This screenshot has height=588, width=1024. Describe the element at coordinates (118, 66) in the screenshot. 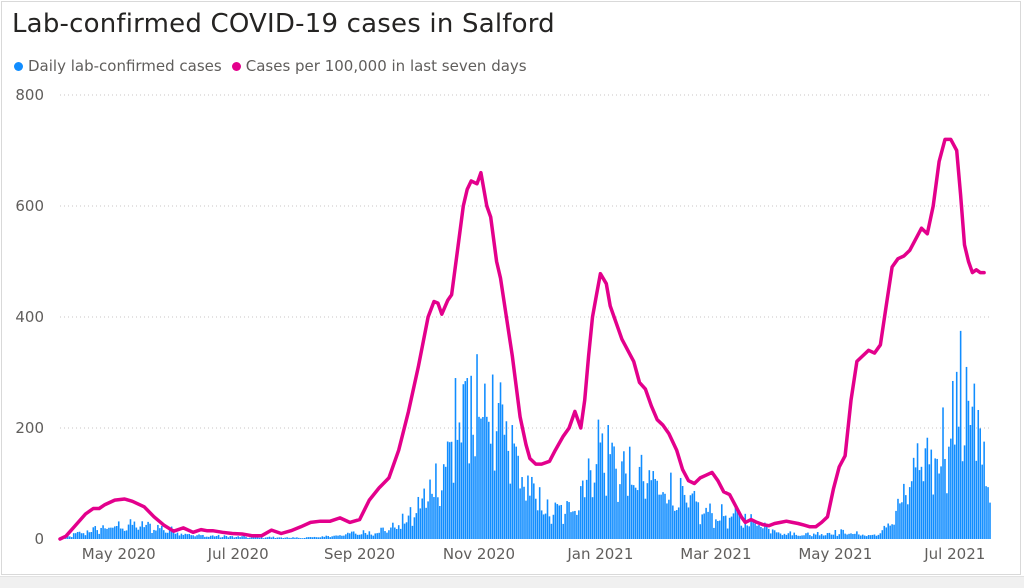

I see `legend-item-daily: Daily lab-confirmed cases` at that location.